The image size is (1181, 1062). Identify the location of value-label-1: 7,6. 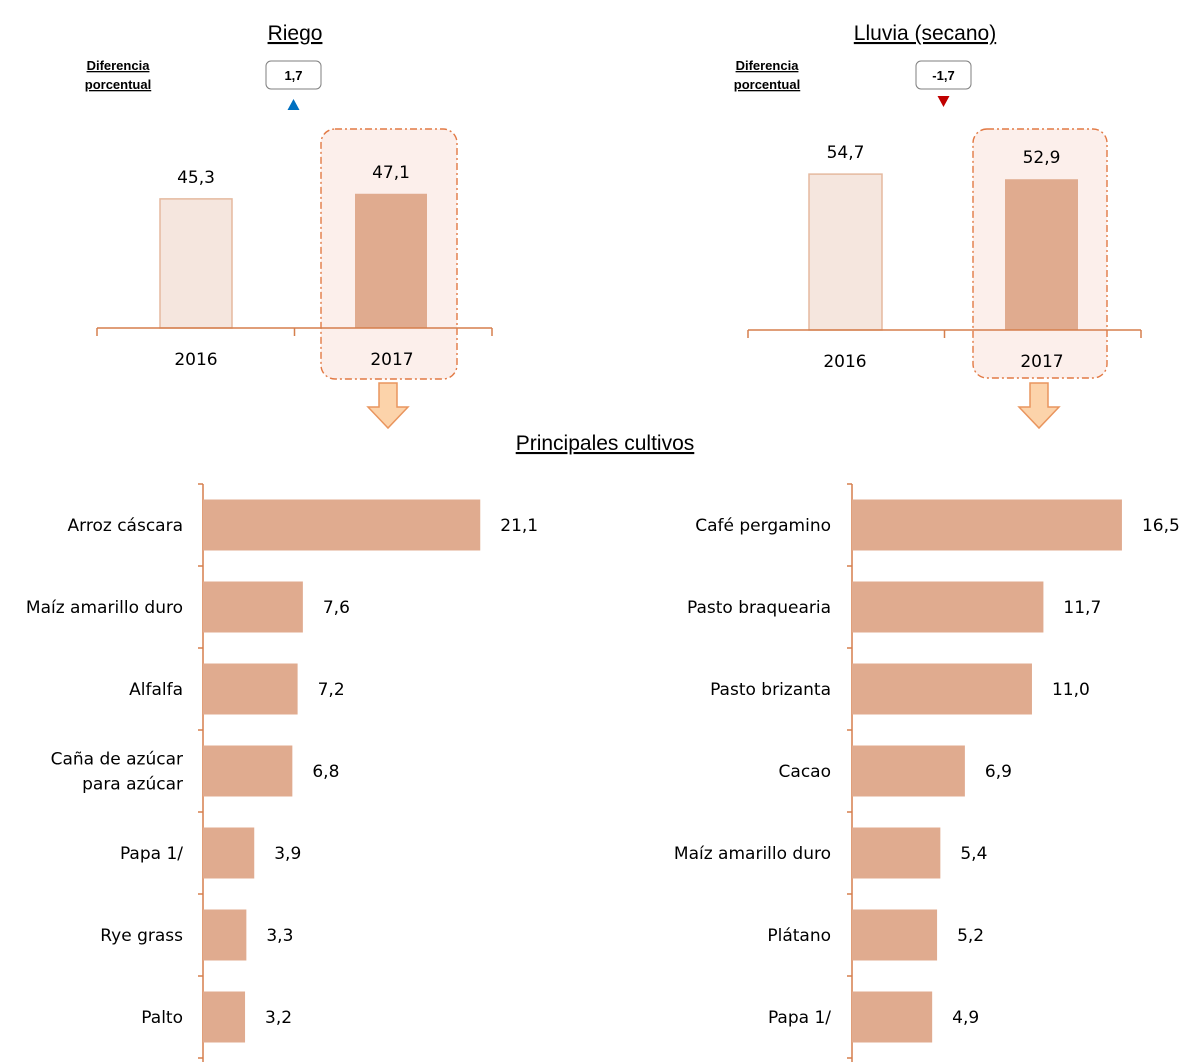
(336, 608).